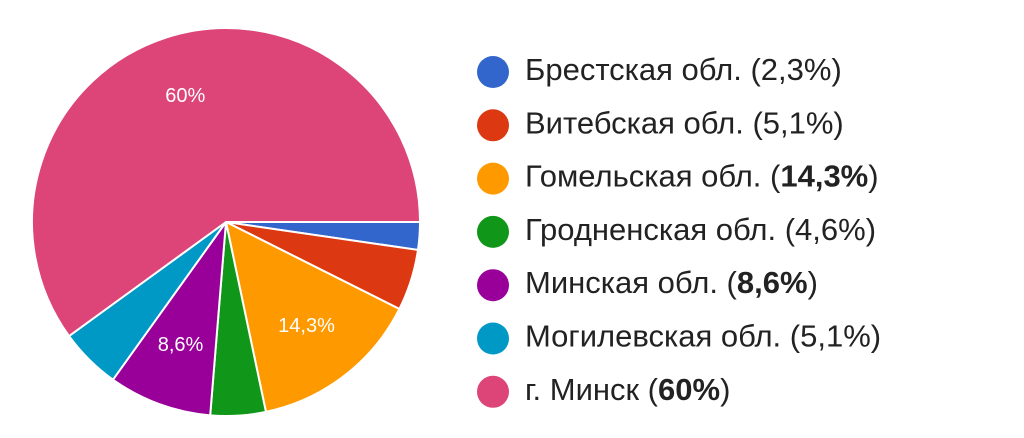  Describe the element at coordinates (703, 336) in the screenshot. I see `legend-label: Могилевская обл. (5,1%)` at that location.